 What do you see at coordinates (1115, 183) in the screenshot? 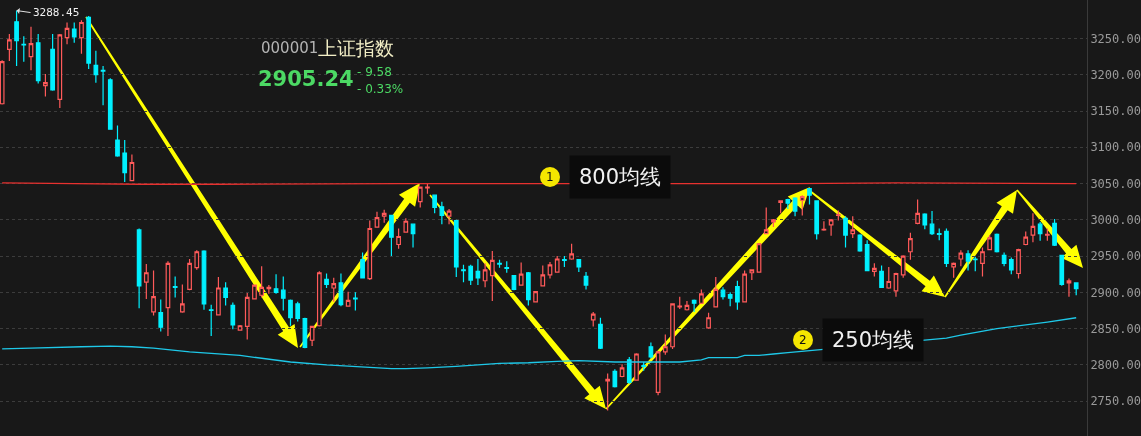
I see `y-tick-label: 3050.00` at bounding box center [1115, 183].